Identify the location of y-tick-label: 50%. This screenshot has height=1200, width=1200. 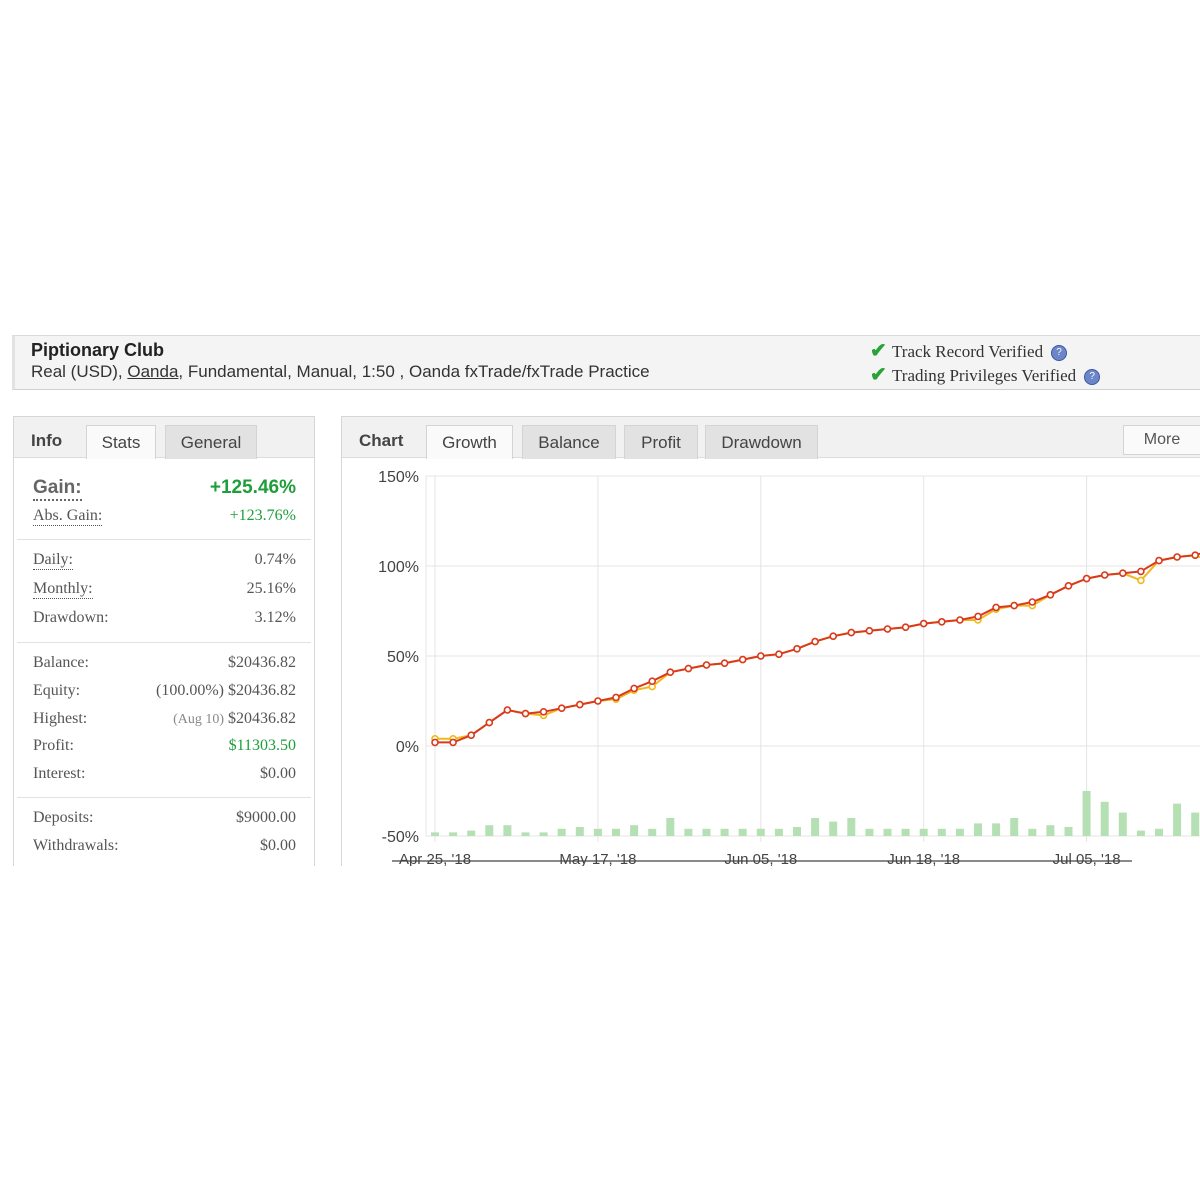
(403, 657).